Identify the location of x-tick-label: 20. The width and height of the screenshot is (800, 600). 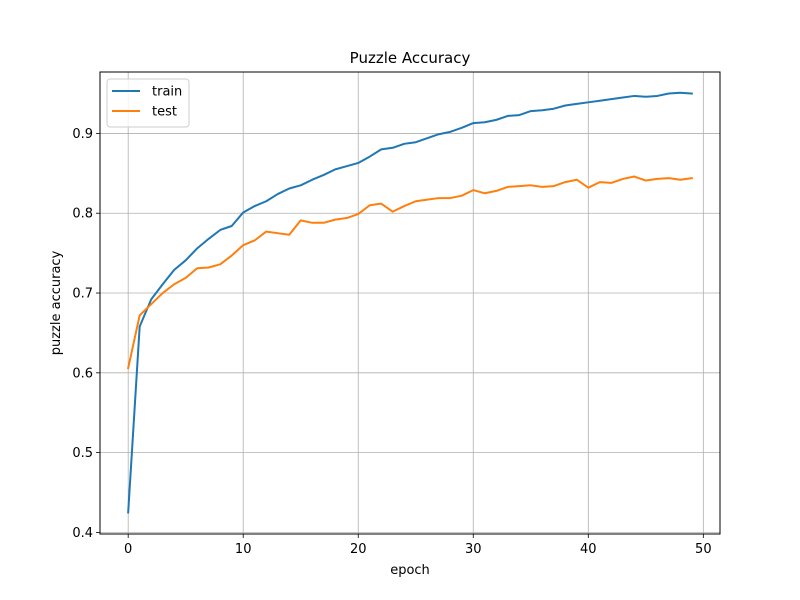
(358, 549).